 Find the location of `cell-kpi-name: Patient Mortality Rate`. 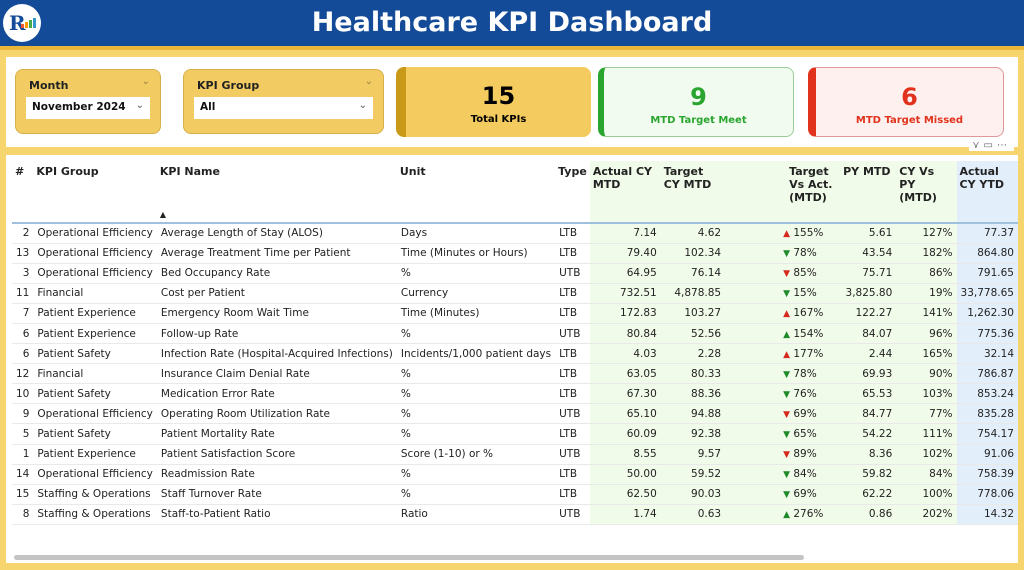

cell-kpi-name: Patient Mortality Rate is located at coordinates (276, 434).